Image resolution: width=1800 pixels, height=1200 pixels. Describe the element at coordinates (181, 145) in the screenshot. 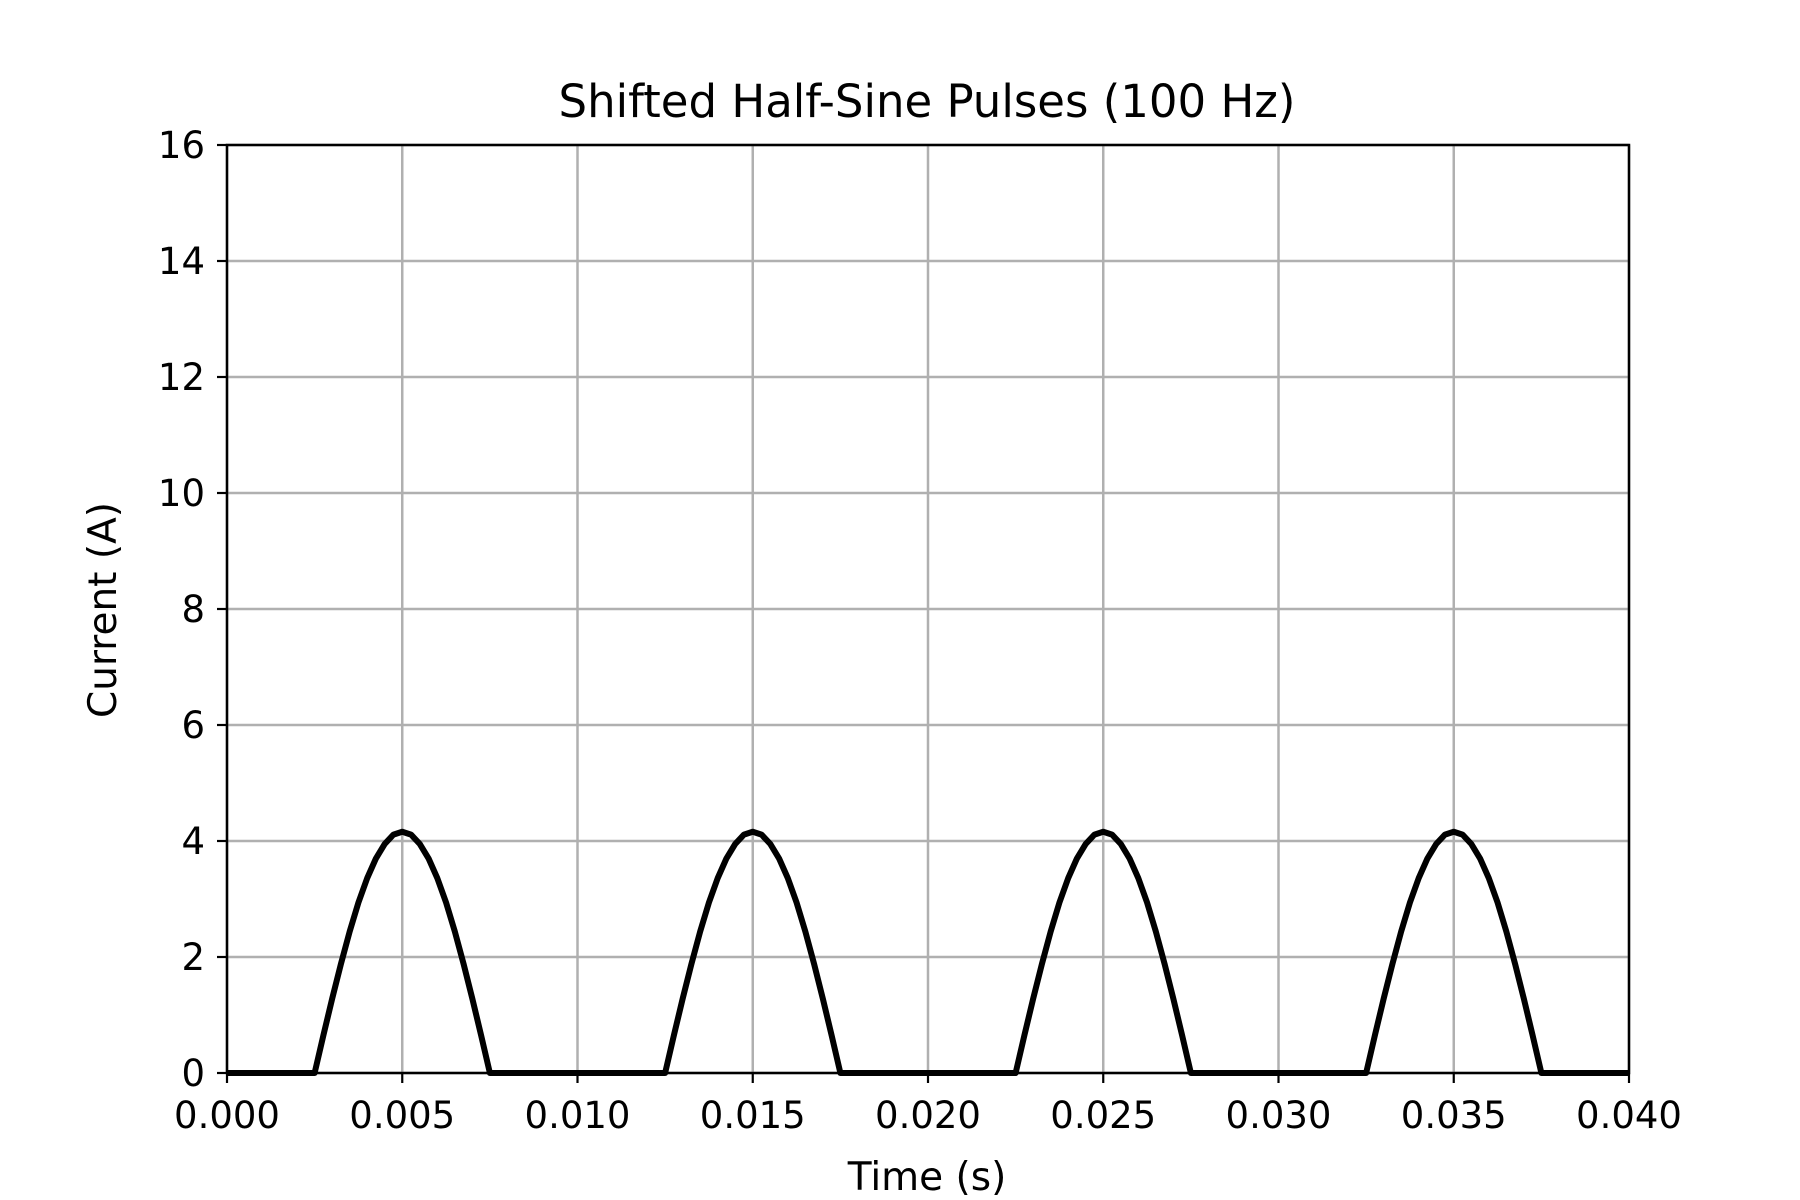

I see `y-tick-label: 16` at that location.